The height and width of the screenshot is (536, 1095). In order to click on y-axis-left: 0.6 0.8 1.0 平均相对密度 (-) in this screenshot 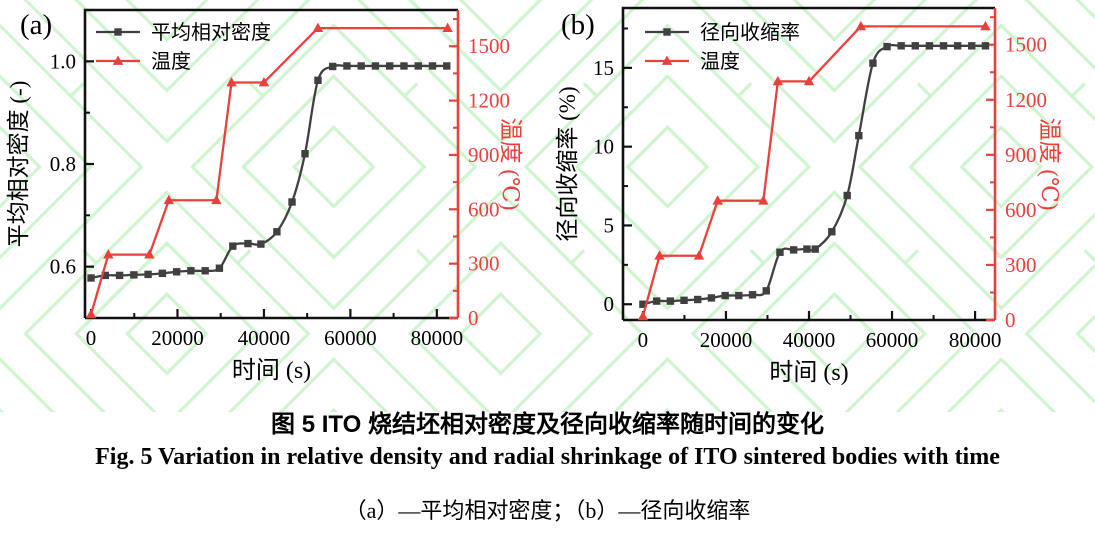, I will do `click(50, 144)`.